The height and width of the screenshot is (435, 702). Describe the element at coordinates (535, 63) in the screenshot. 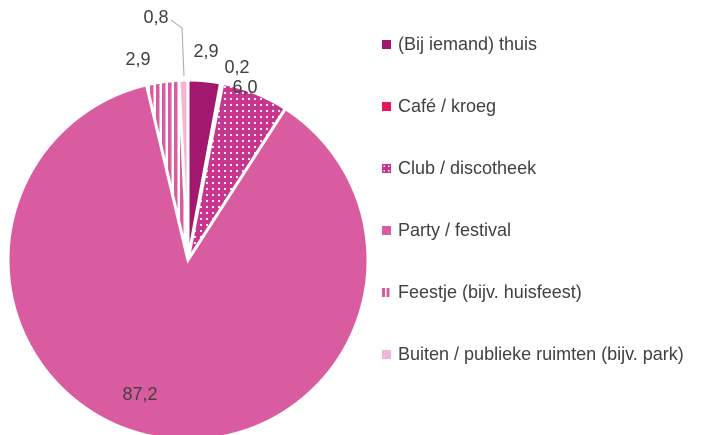

I see `legend-item: (Bij iemand) thuis` at that location.